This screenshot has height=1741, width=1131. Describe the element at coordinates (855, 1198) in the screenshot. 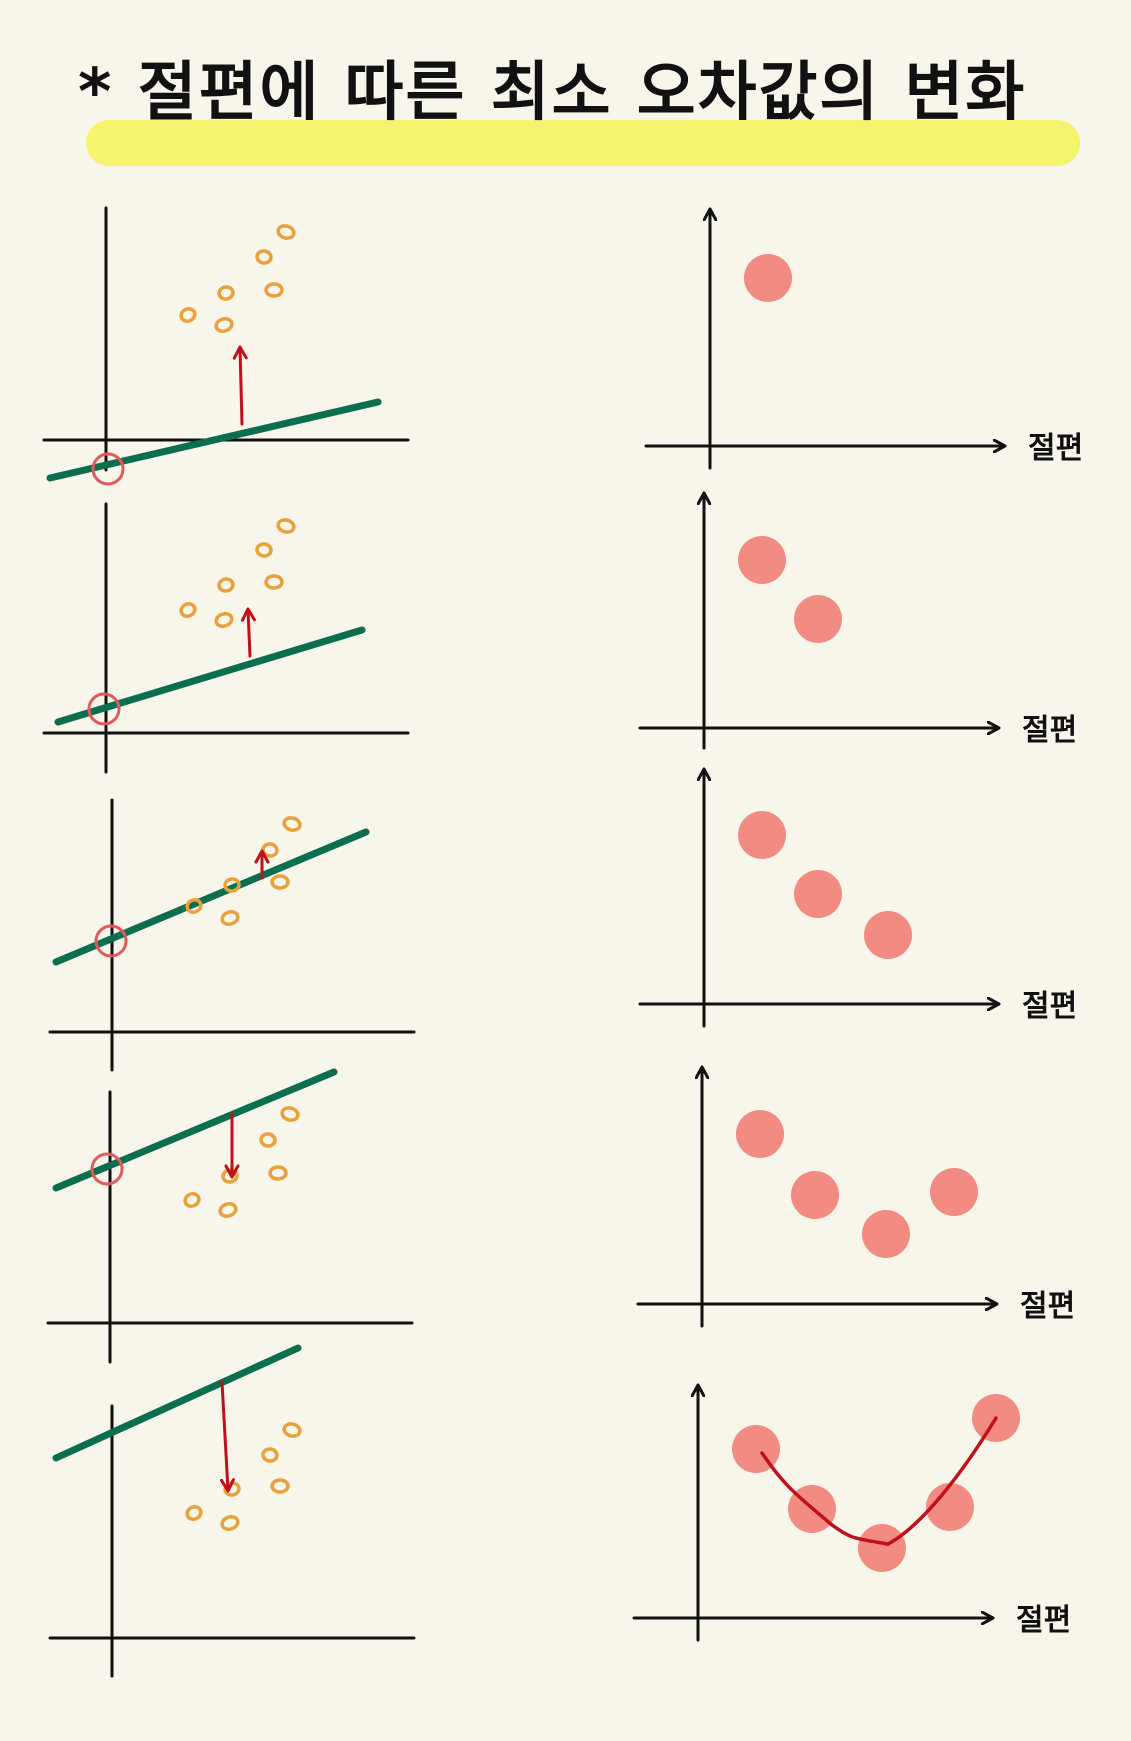

I see `error-chart-4: 절편` at that location.